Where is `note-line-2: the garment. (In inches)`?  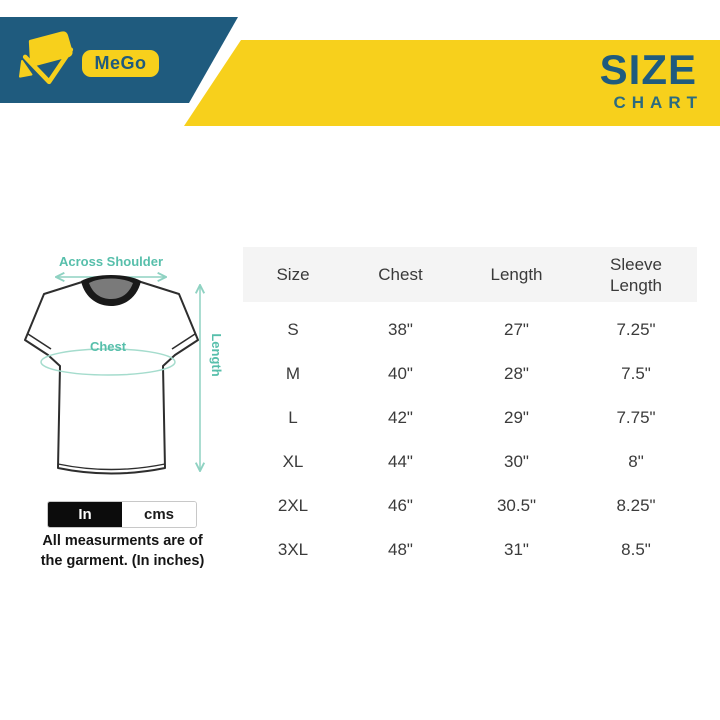
note-line-2: the garment. (In inches) is located at coordinates (122, 561).